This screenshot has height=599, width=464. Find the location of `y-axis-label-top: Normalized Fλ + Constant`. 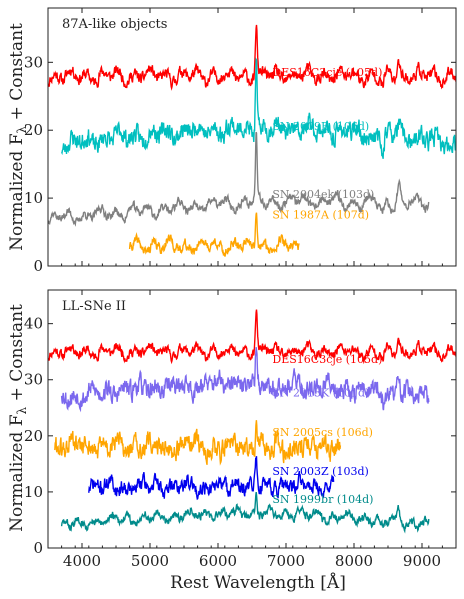

y-axis-label-top: Normalized Fλ + Constant is located at coordinates (18, 137).